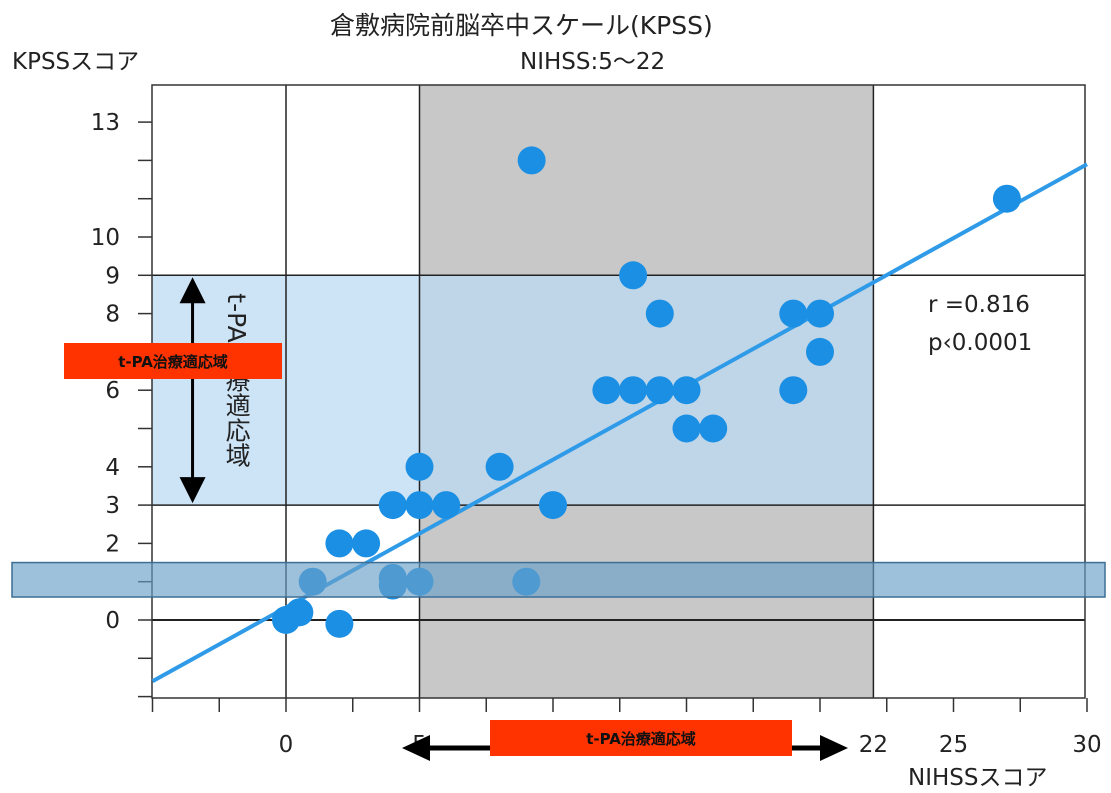  Describe the element at coordinates (953, 745) in the screenshot. I see `x-tick-label: 25` at that location.